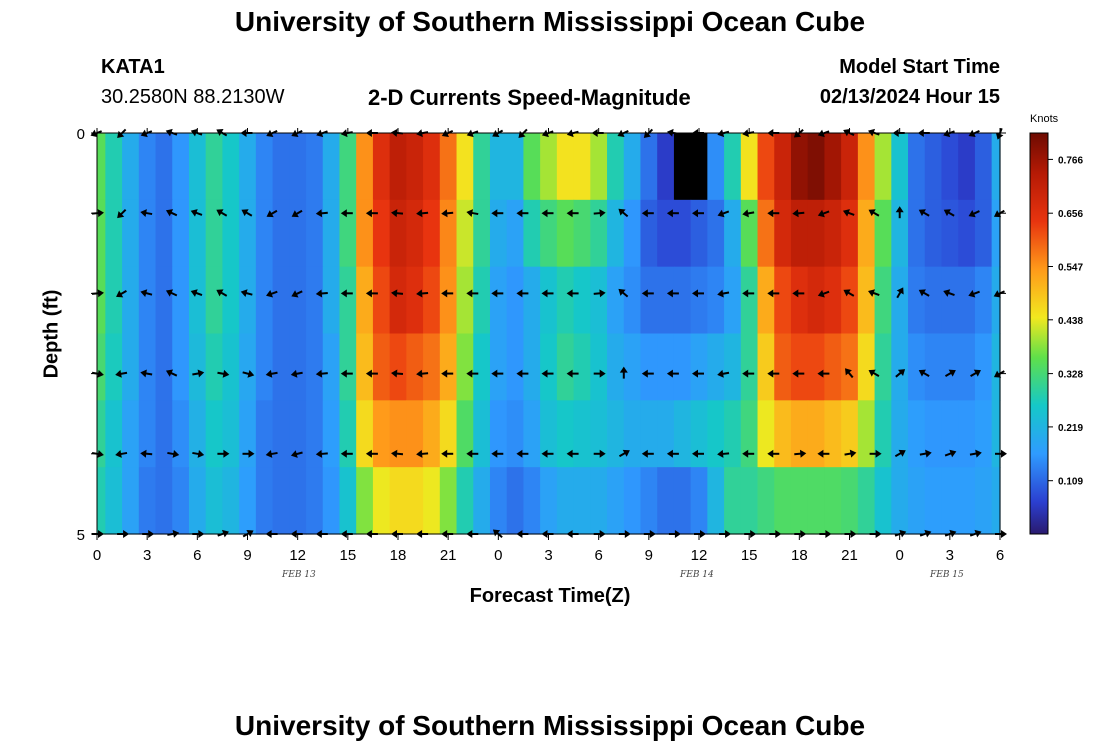 The width and height of the screenshot is (1100, 750). I want to click on x-tick-label: 15, so click(347, 555).